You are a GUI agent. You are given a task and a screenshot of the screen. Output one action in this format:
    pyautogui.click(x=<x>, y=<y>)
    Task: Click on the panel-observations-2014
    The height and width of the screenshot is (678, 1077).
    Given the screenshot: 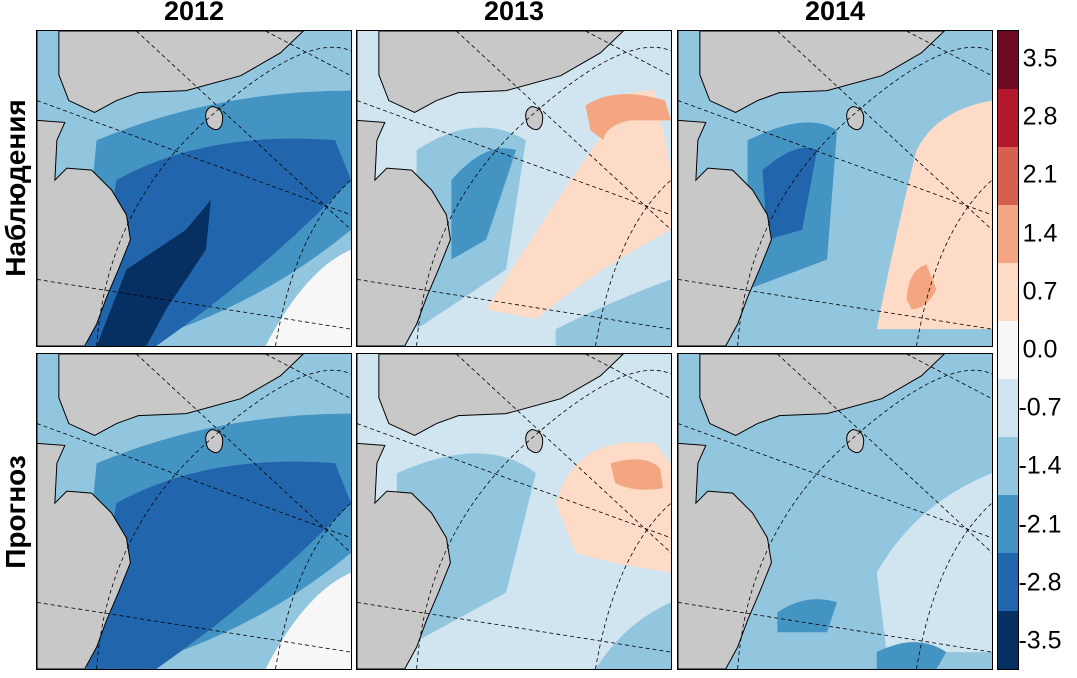 What is the action you would take?
    pyautogui.click(x=835, y=188)
    